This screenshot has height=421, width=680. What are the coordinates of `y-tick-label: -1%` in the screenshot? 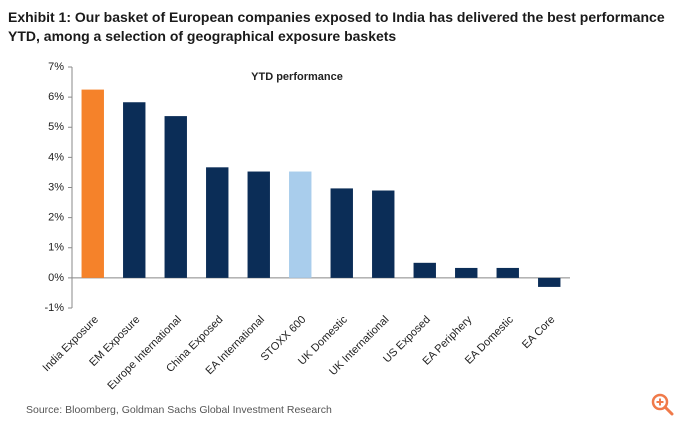 It's located at (54, 308).